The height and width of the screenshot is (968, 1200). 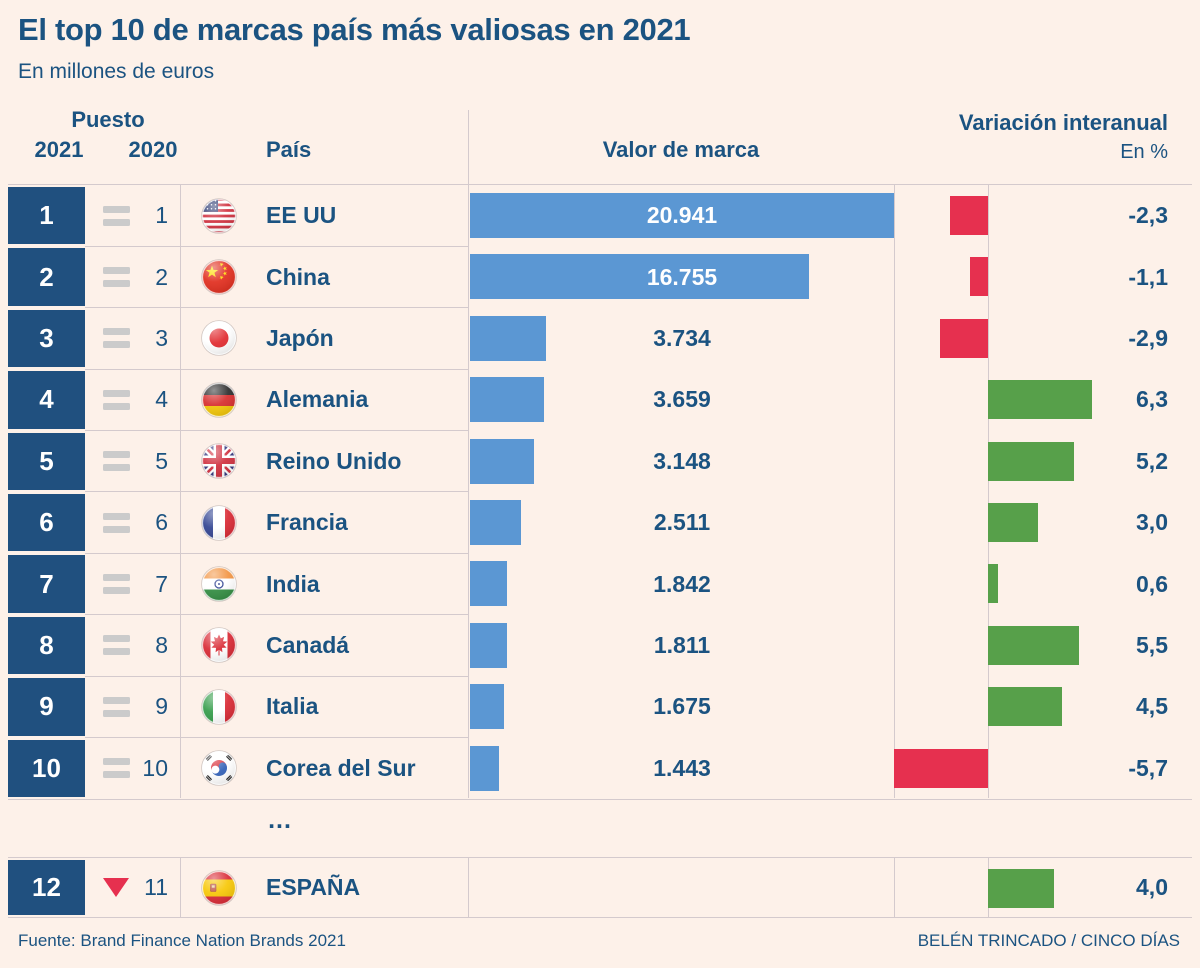 What do you see at coordinates (600, 462) in the screenshot?
I see `table-row: 5 5 Reino Unido 3.148 5,2` at bounding box center [600, 462].